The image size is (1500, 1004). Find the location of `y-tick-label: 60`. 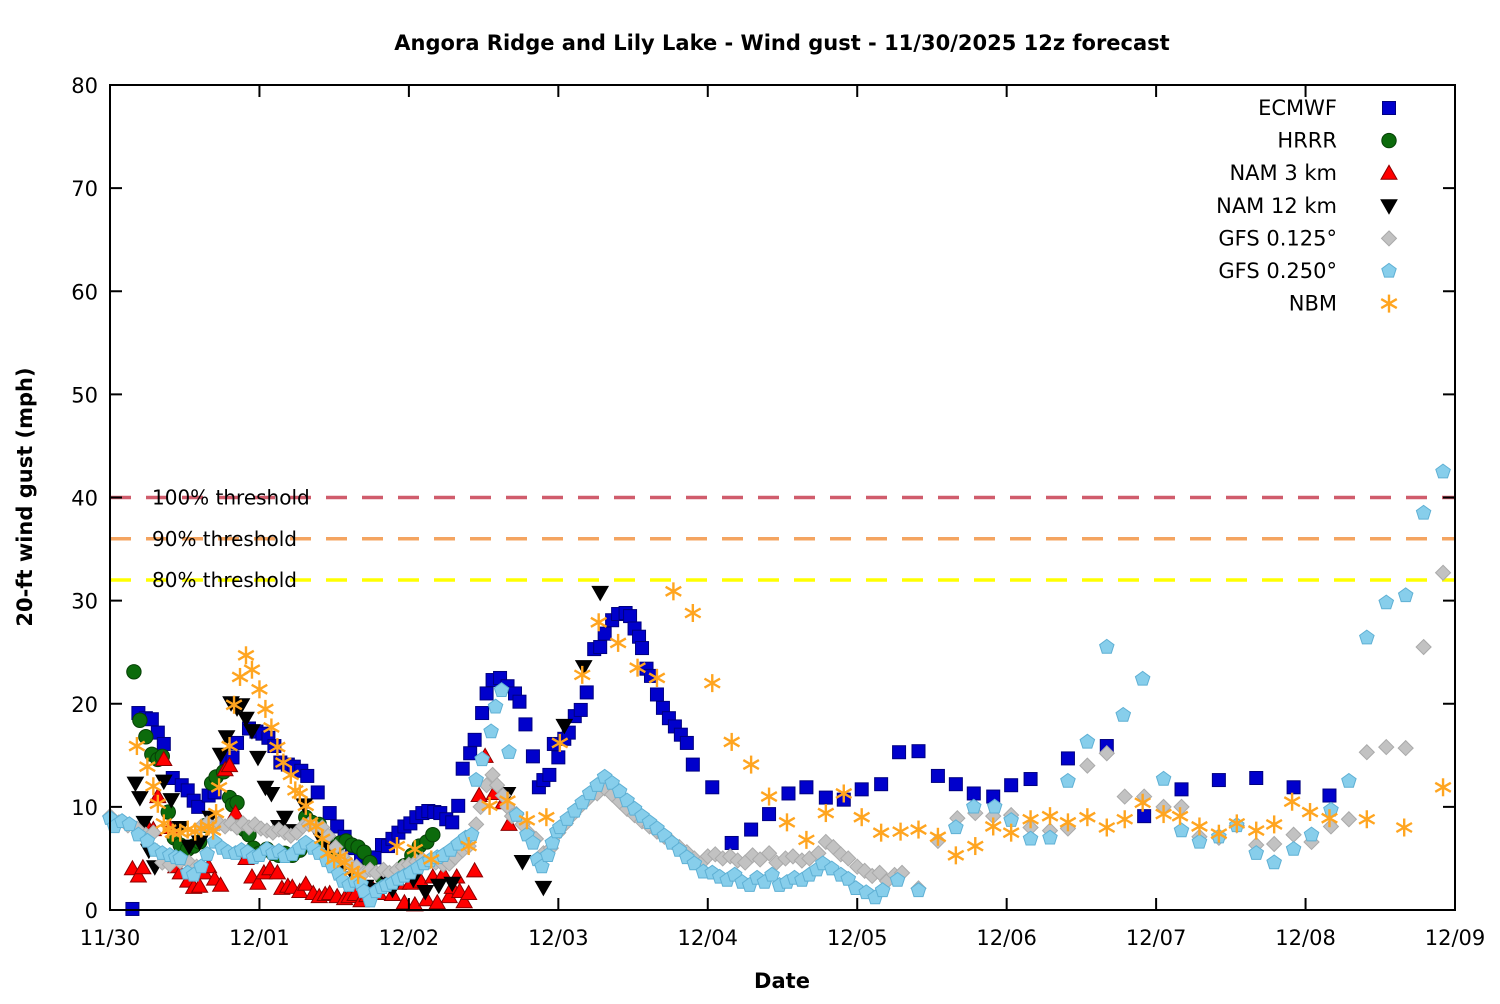

y-tick-label: 60 is located at coordinates (84, 292).